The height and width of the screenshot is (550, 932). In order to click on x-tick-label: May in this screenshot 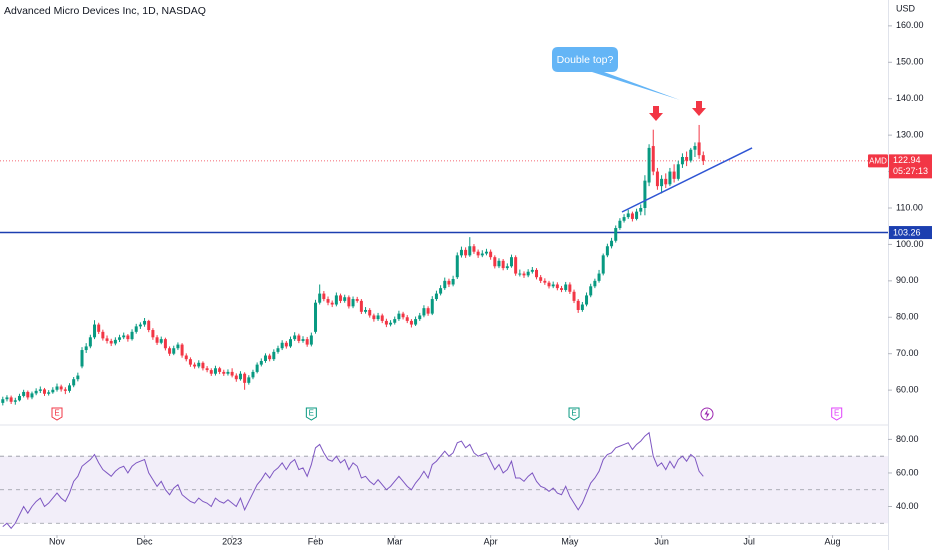, I will do `click(570, 541)`.